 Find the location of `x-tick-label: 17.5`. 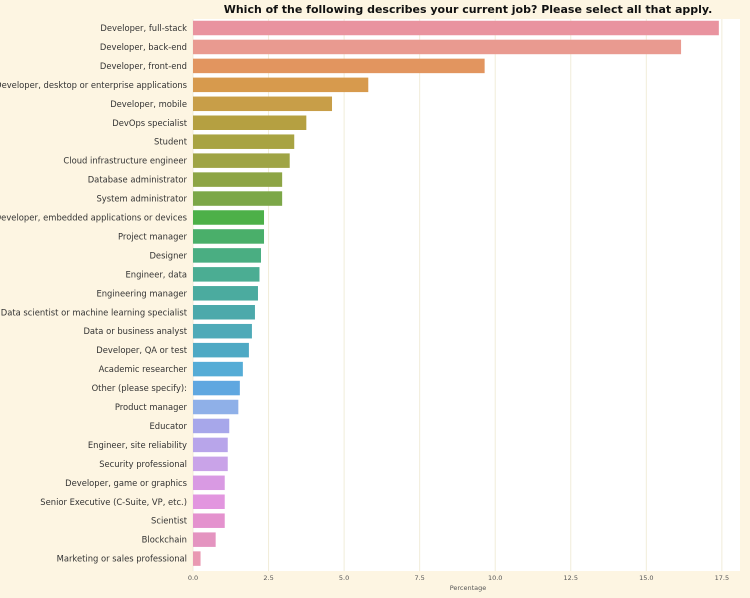

x-tick-label: 17.5 is located at coordinates (722, 578).